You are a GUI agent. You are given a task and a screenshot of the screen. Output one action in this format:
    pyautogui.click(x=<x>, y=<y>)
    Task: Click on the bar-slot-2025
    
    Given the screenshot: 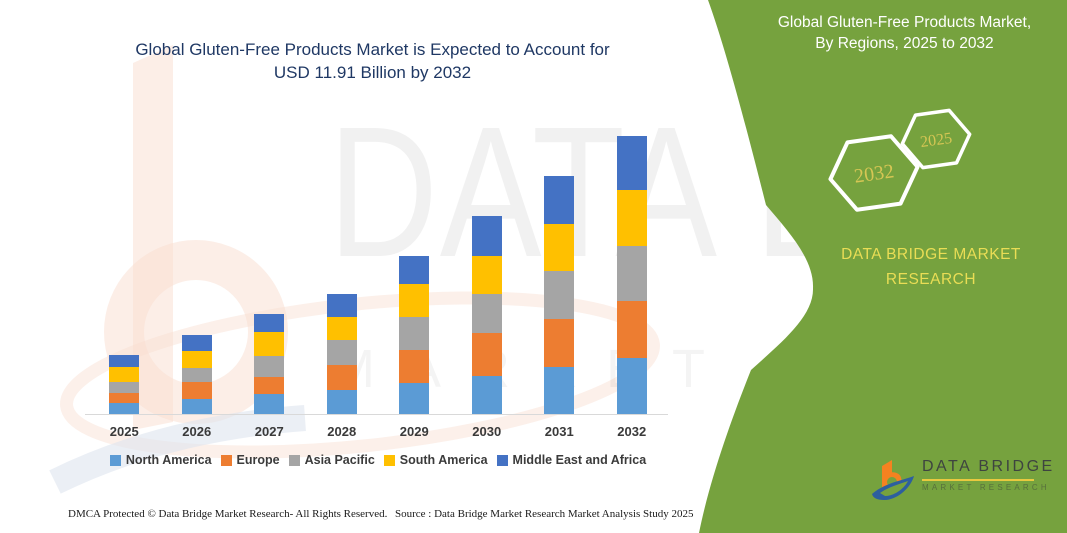 What is the action you would take?
    pyautogui.click(x=124, y=384)
    